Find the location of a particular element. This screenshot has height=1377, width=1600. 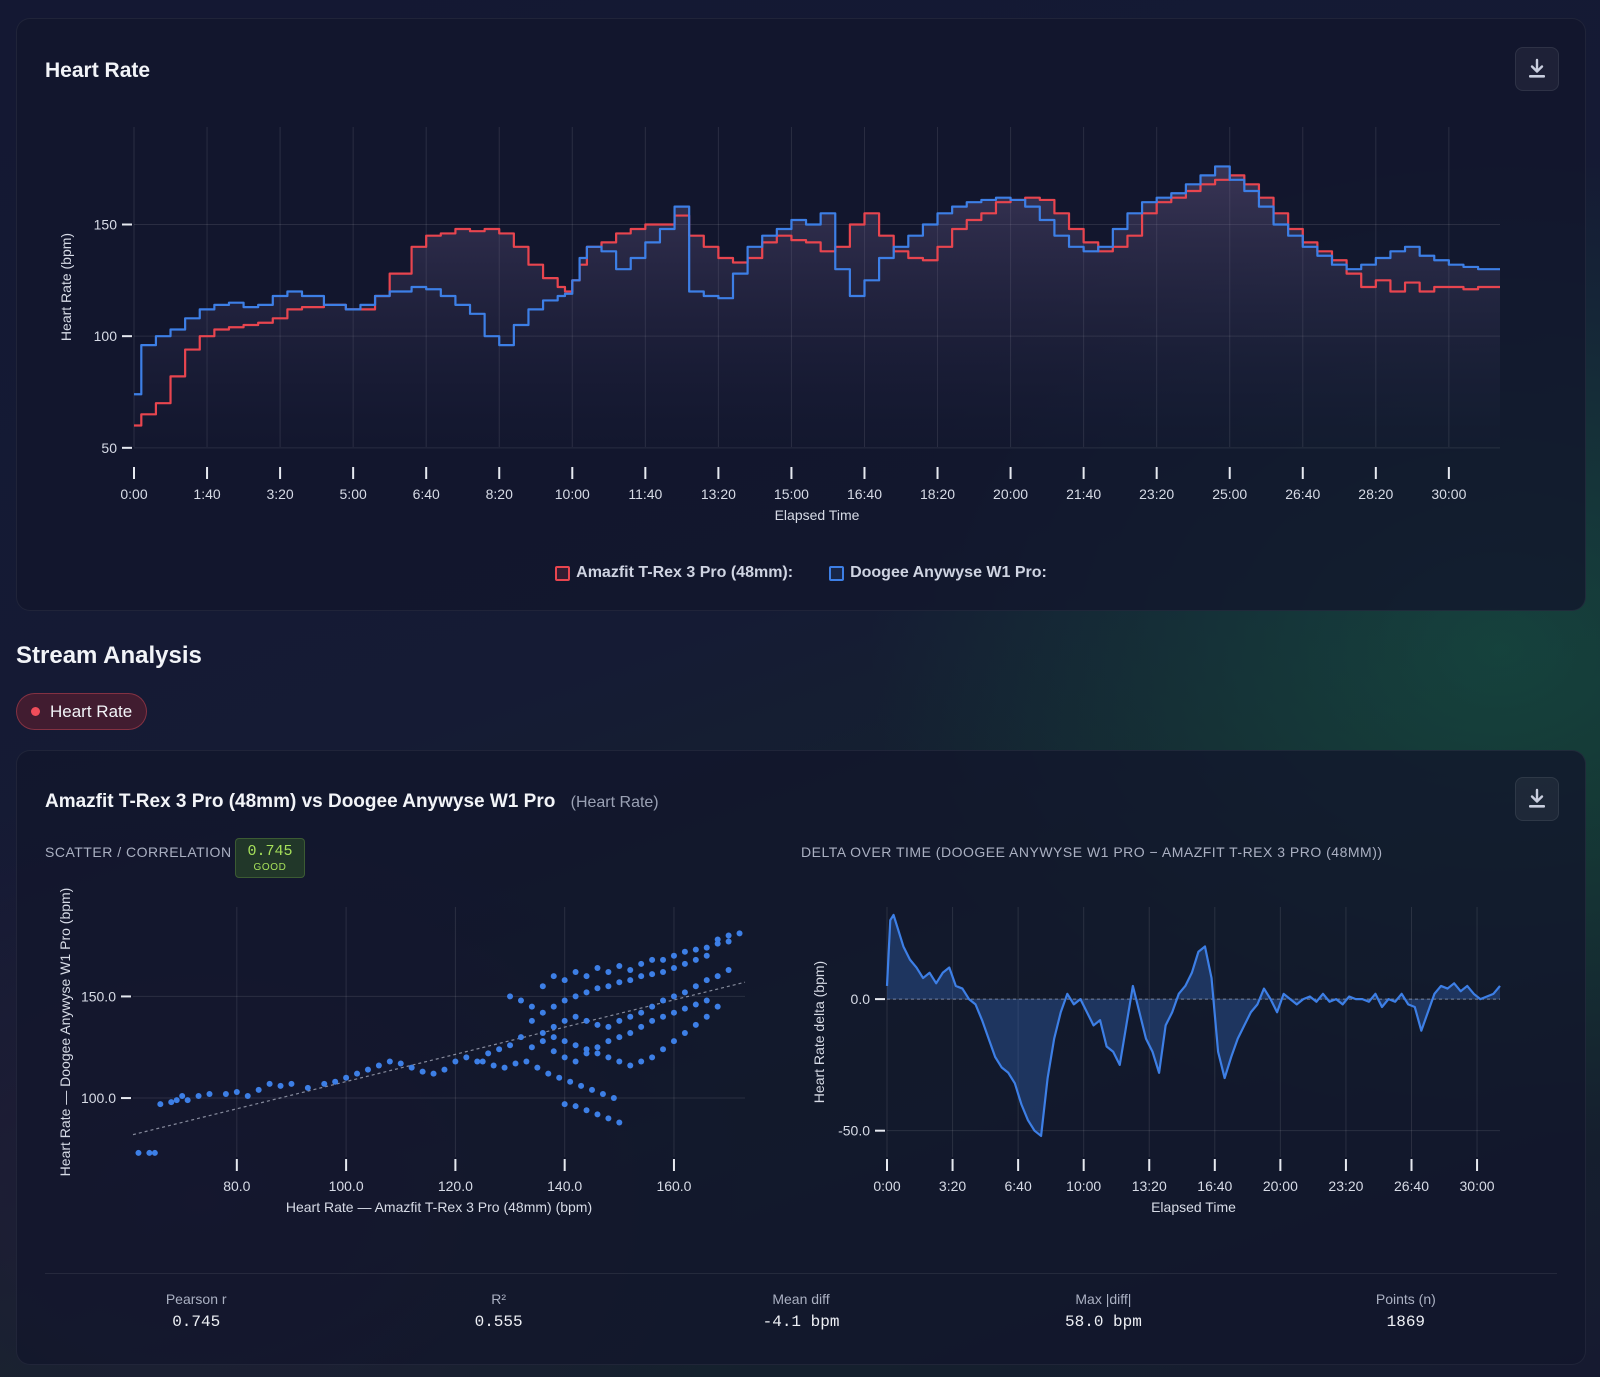

legend-item-doogee: Doogee Anywyse W1 Pro: is located at coordinates (938, 573).